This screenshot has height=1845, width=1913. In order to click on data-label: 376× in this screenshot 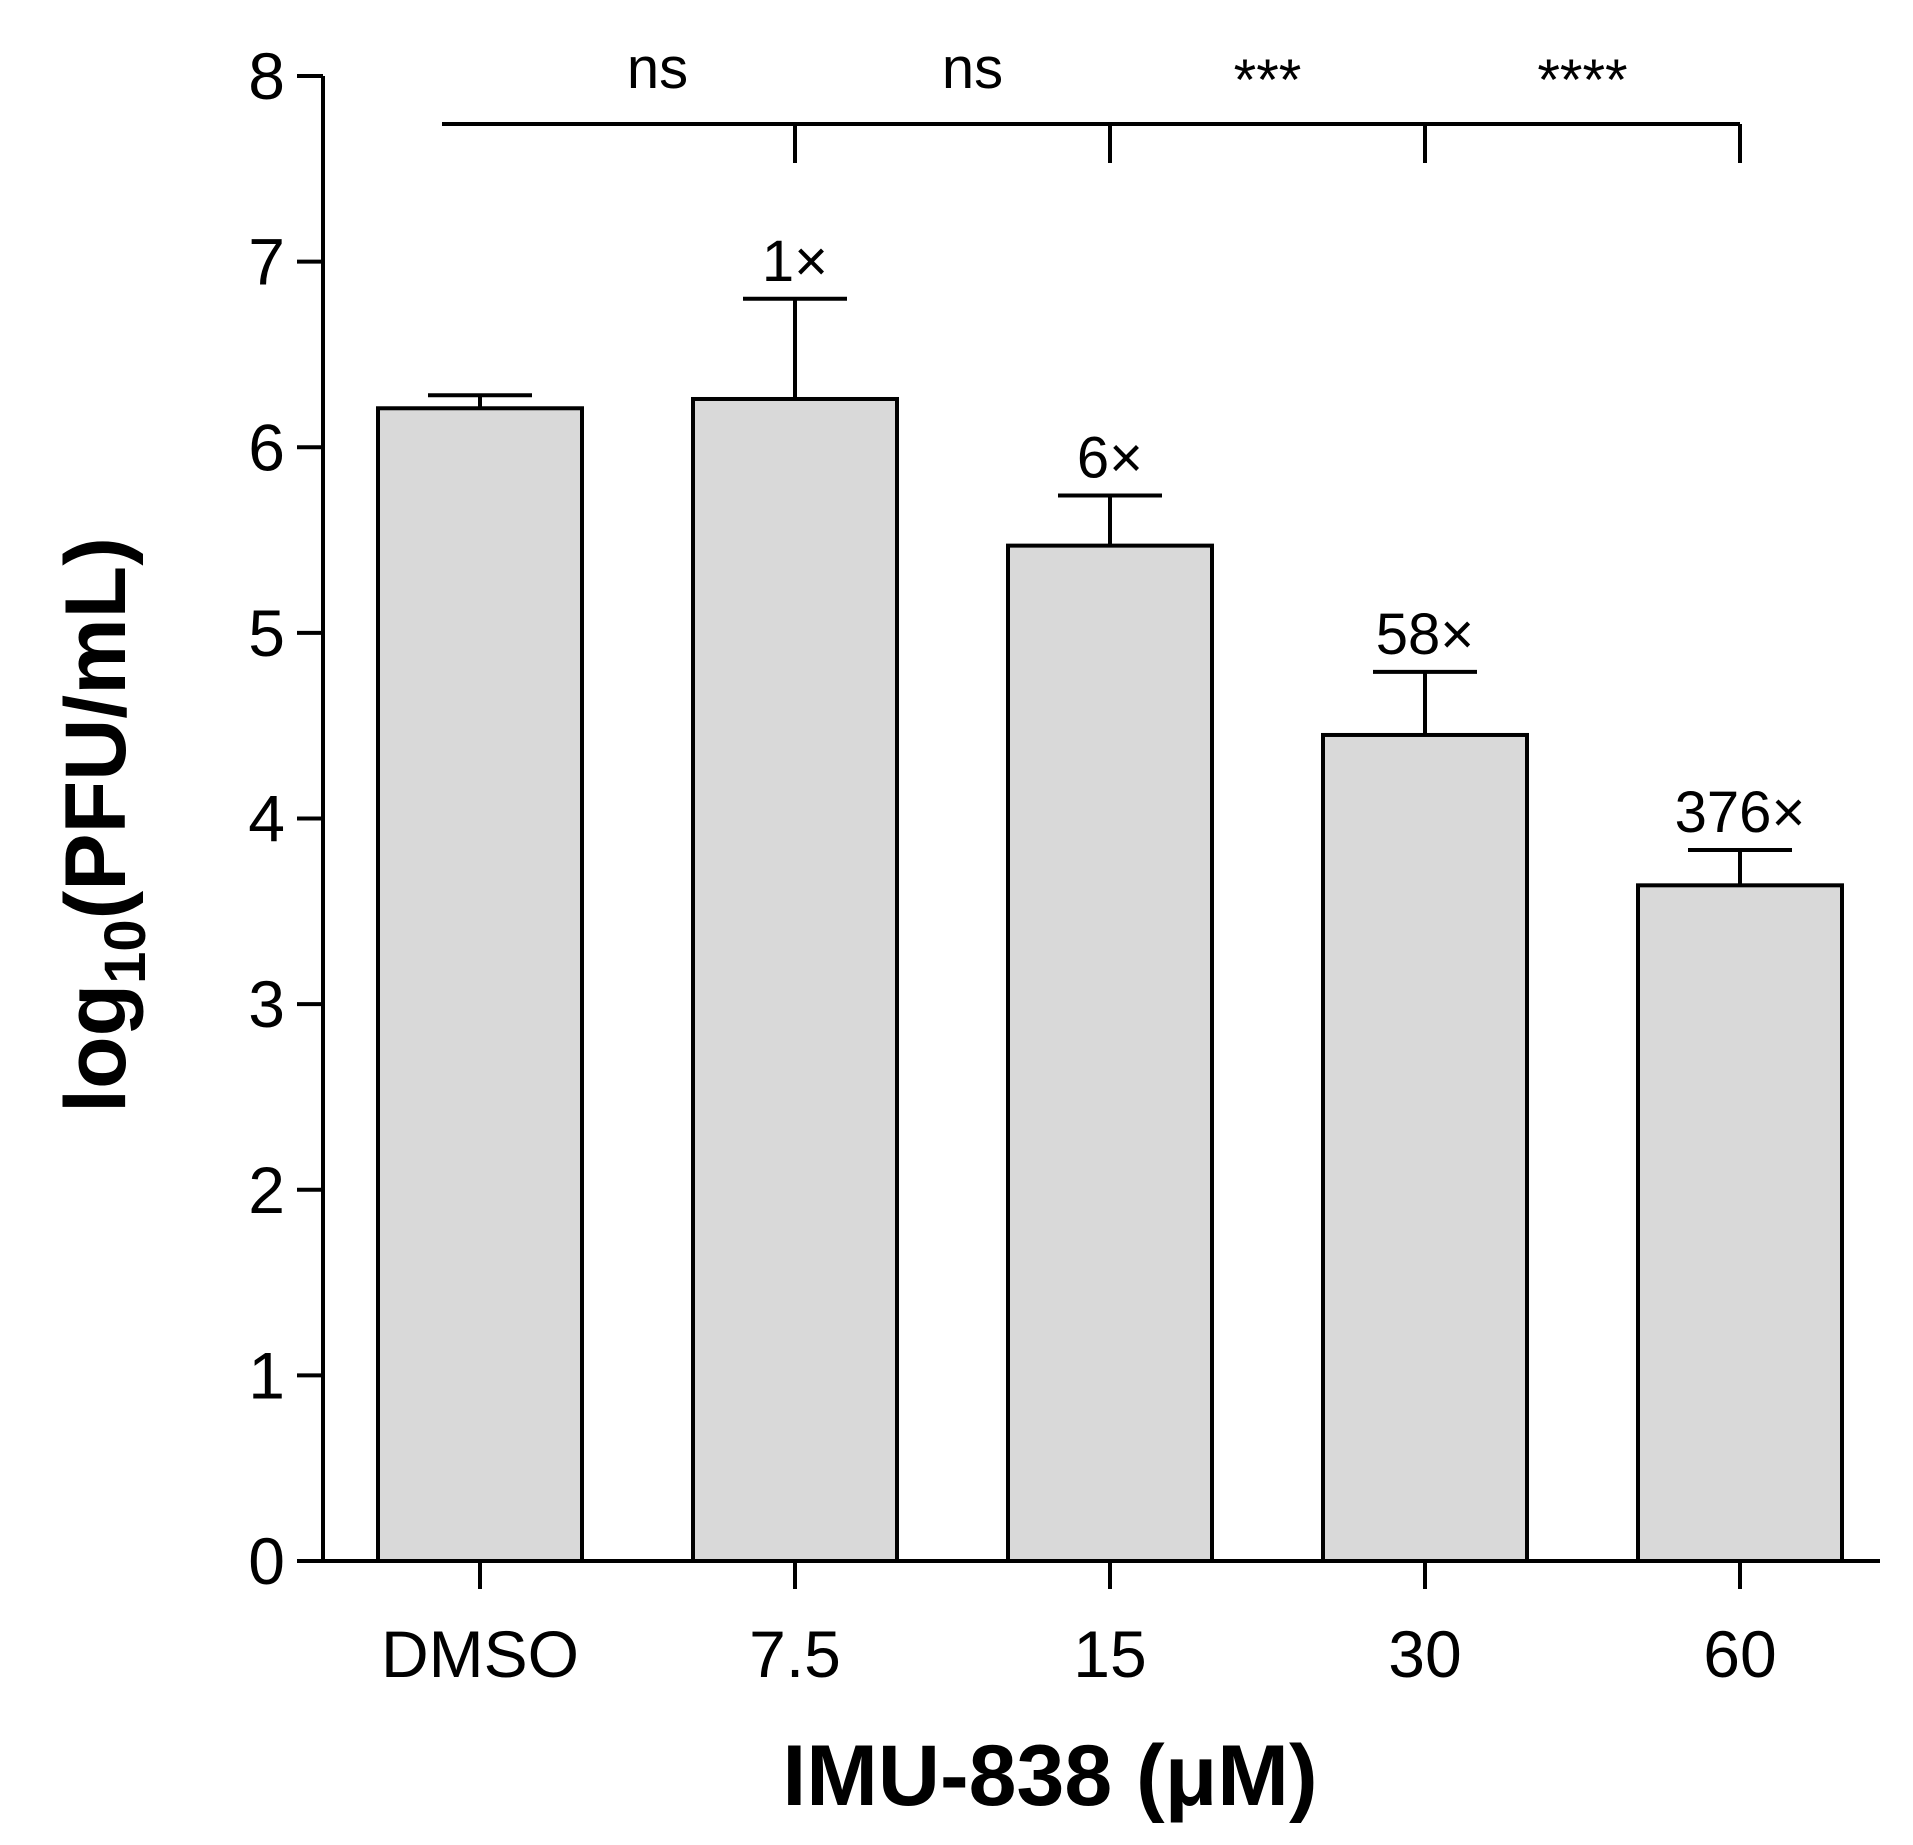, I will do `click(1740, 812)`.